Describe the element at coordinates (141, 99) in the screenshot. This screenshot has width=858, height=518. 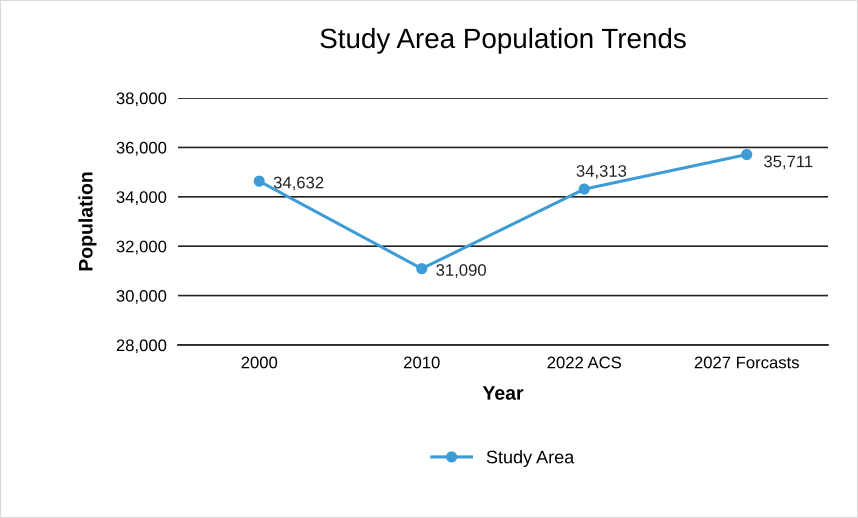
I see `y-tick-label: 38,000` at that location.